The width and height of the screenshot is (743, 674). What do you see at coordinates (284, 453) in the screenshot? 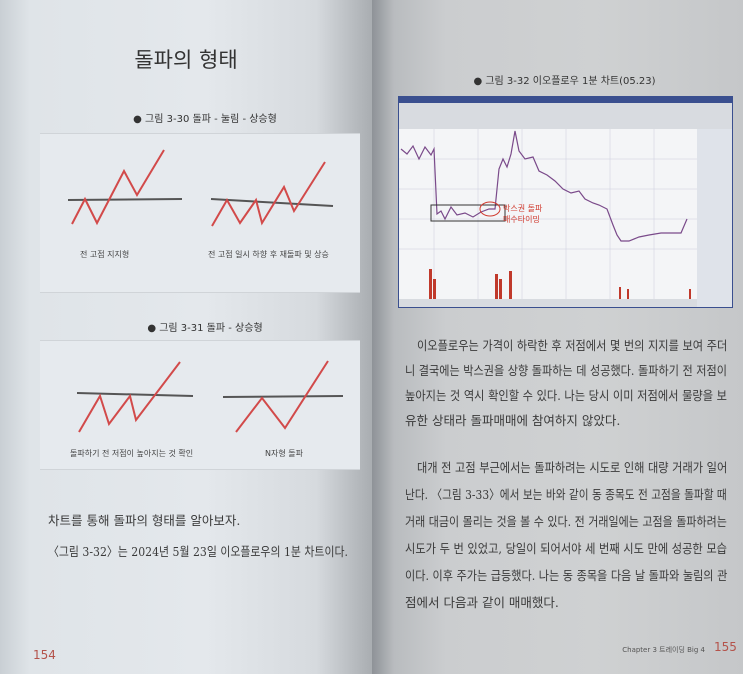
I see `figure-31-label-2: N자형 돌파` at bounding box center [284, 453].